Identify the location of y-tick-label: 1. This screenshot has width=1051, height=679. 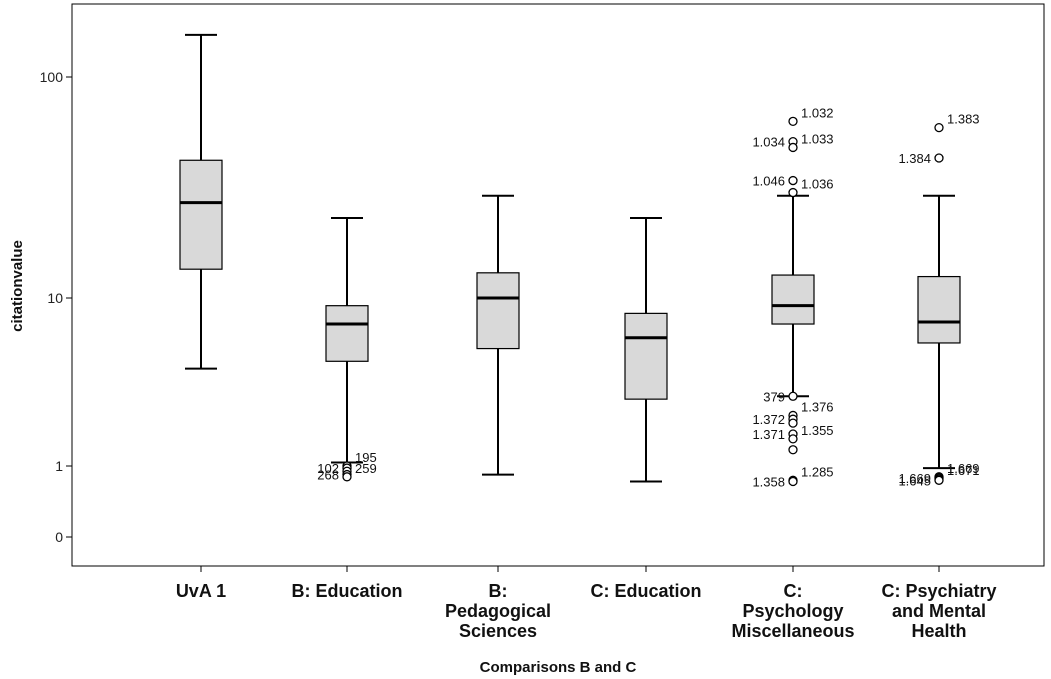
(59, 466).